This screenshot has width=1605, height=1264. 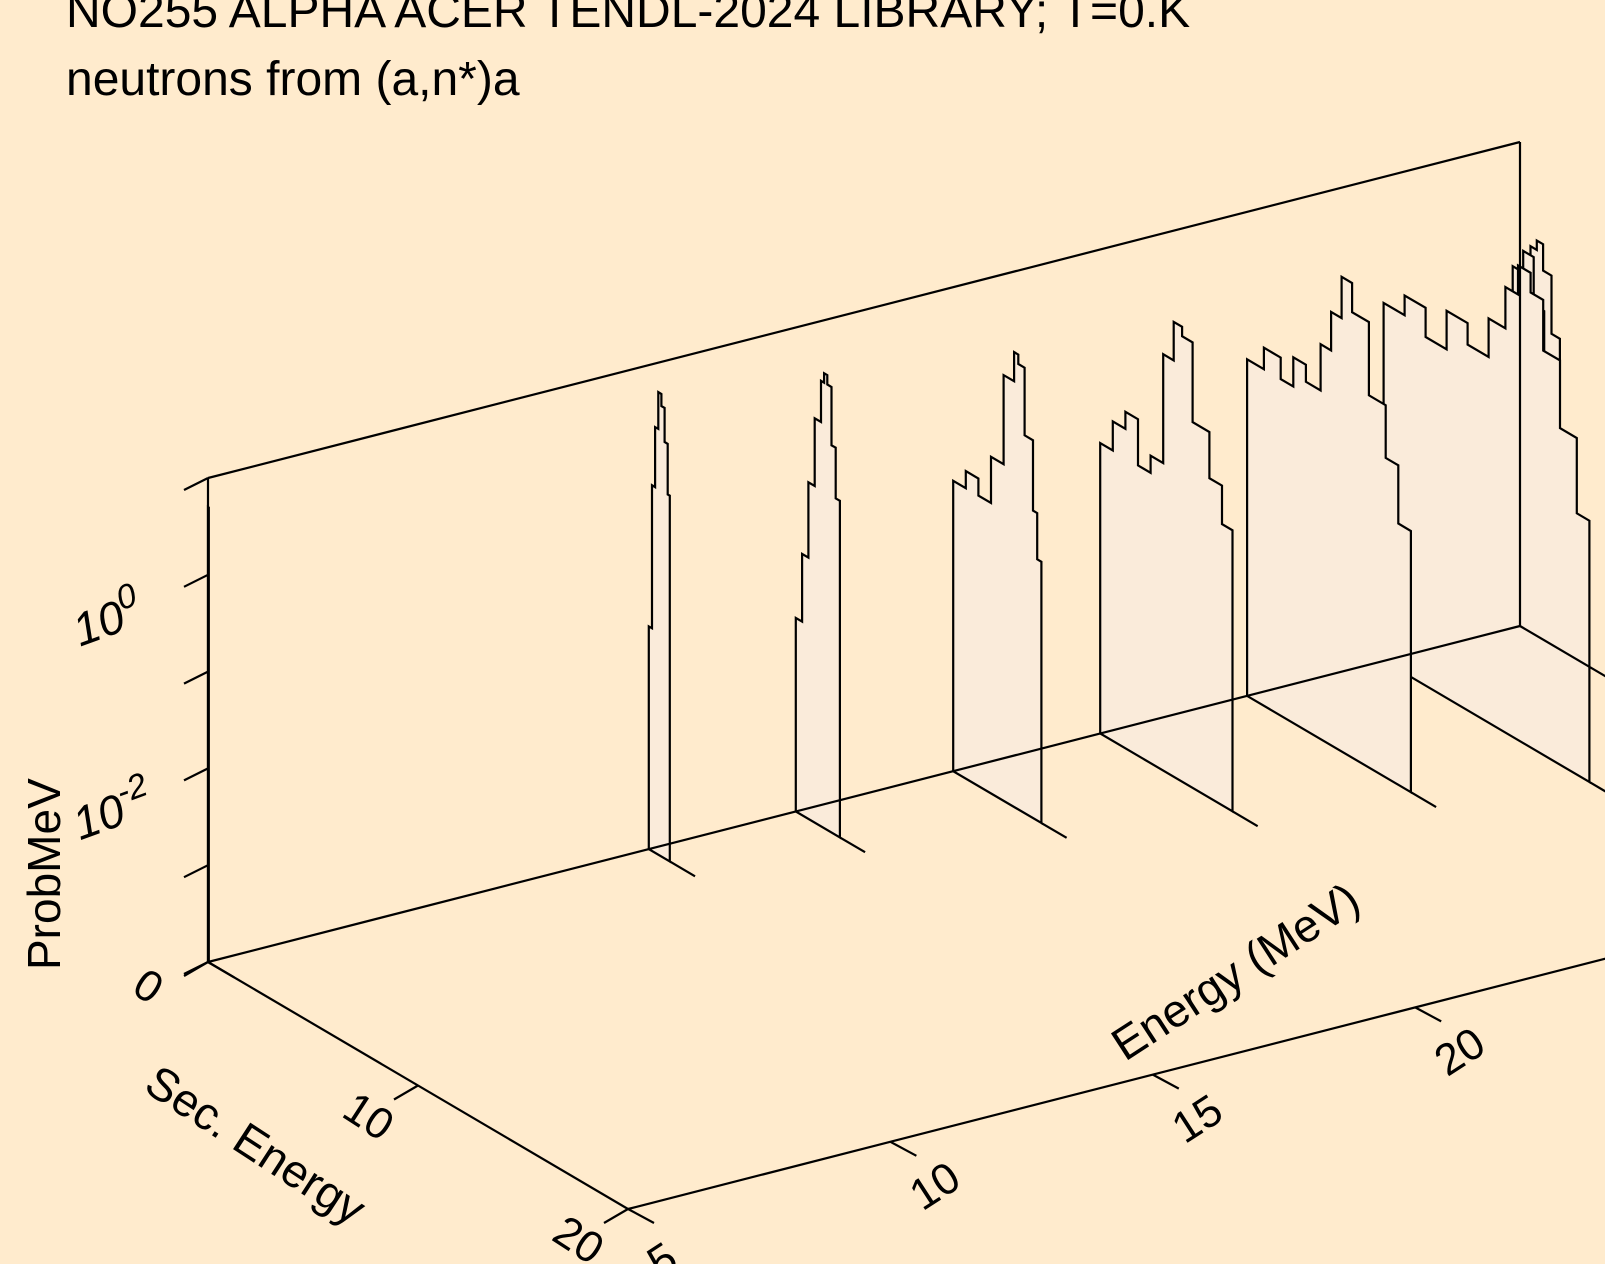 I want to click on series-baseline-19.2, so click(x=1054, y=830).